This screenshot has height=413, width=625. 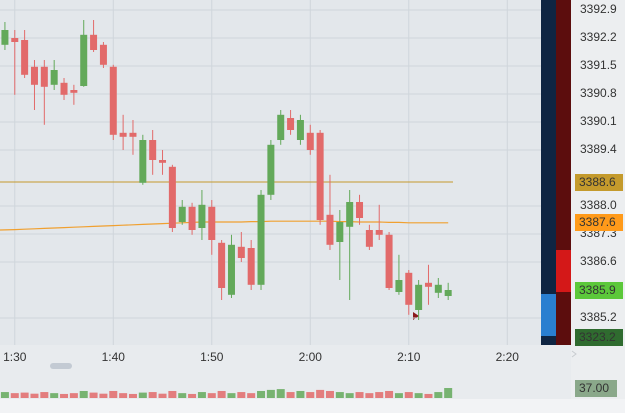 What do you see at coordinates (598, 261) in the screenshot?
I see `y-tick-label: 3386.6` at bounding box center [598, 261].